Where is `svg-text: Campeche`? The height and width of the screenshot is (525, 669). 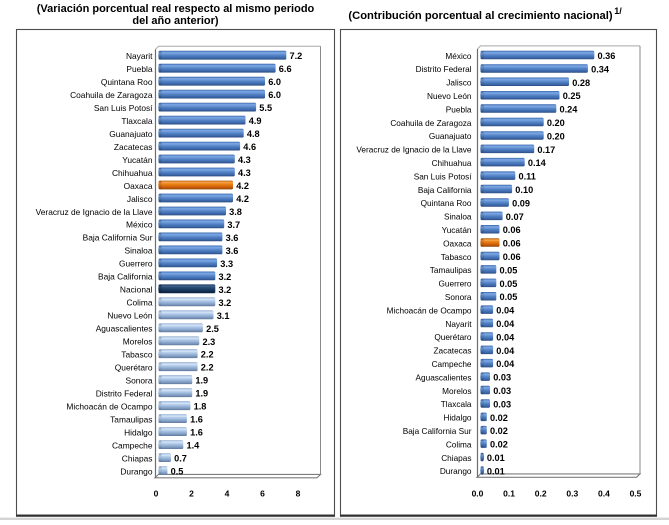 svg-text: Campeche is located at coordinates (452, 364).